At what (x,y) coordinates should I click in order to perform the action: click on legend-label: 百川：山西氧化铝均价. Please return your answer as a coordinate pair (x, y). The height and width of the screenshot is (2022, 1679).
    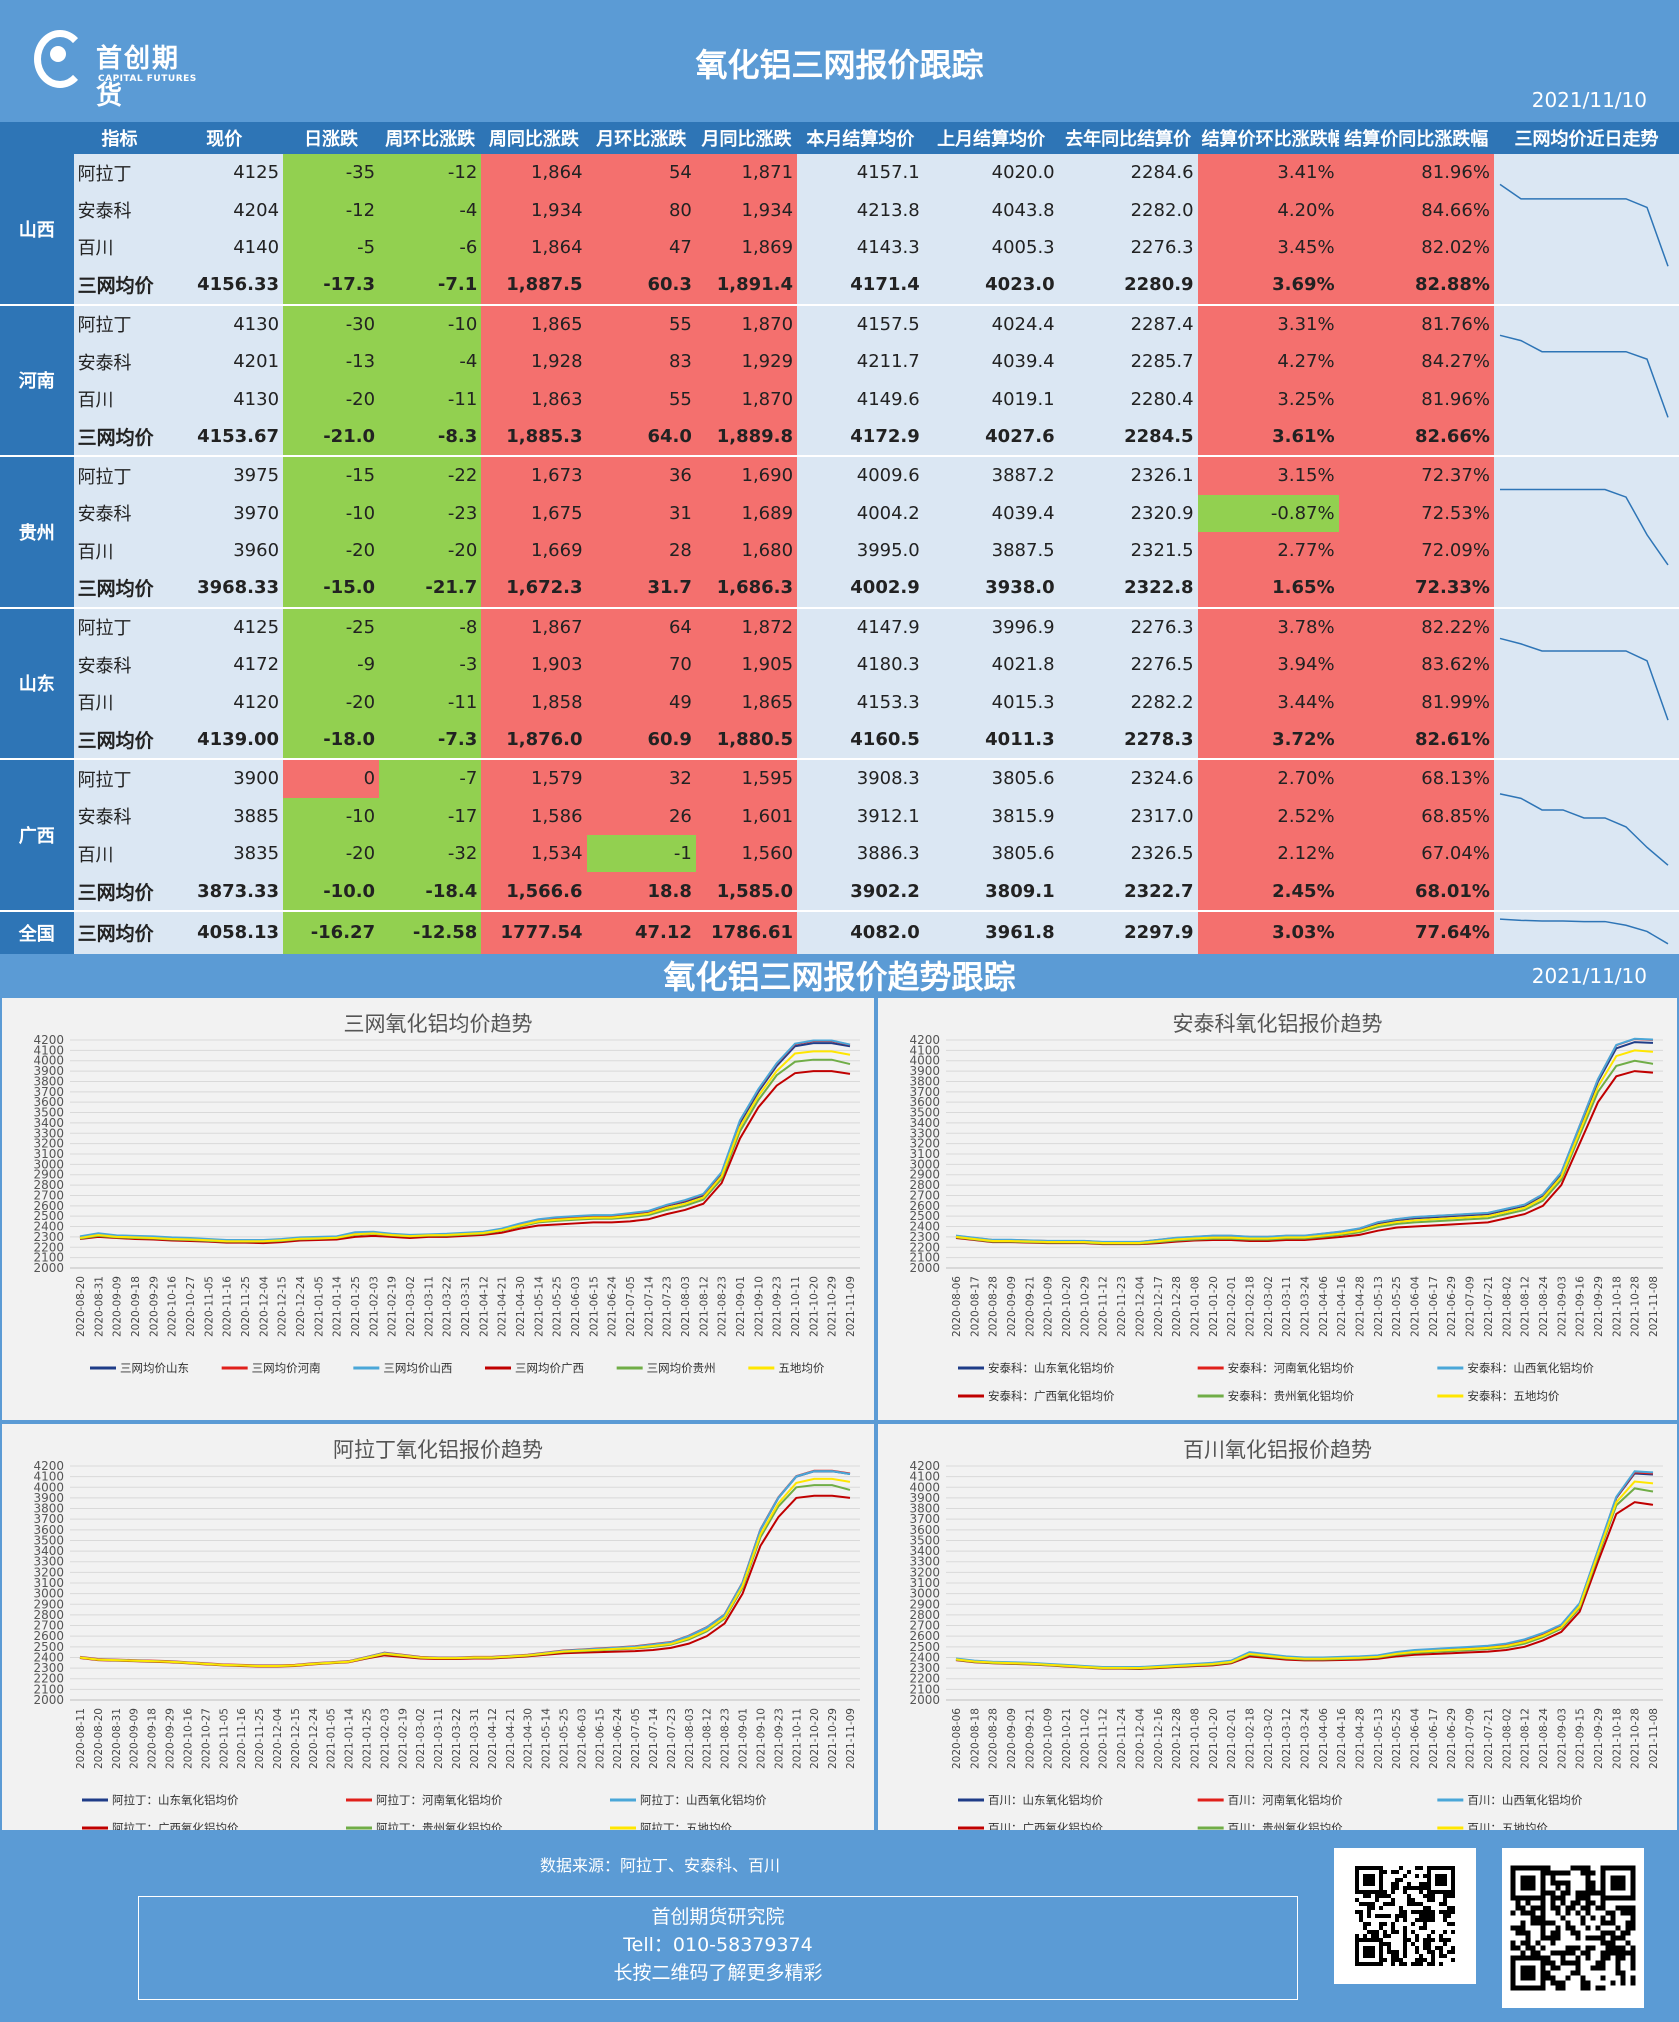
    Looking at the image, I should click on (1524, 1800).